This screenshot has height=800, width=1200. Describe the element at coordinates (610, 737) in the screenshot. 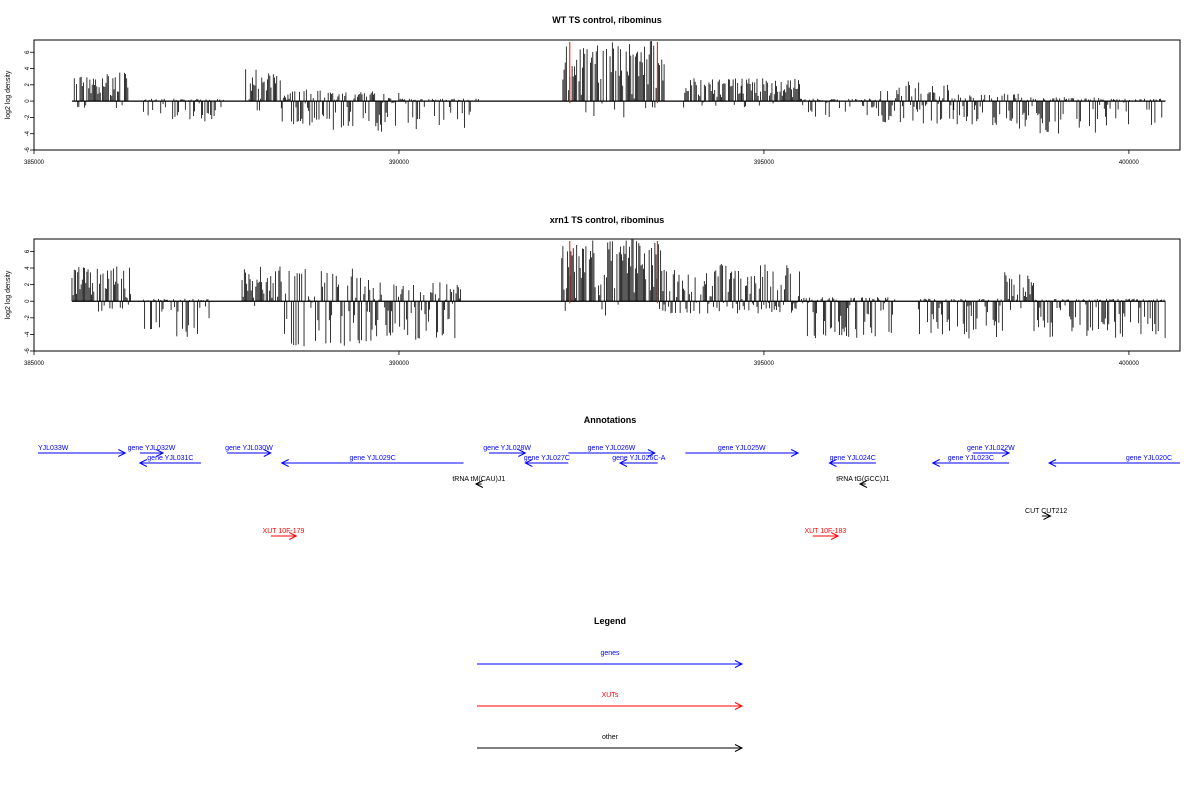

I see `legend-label: other` at that location.